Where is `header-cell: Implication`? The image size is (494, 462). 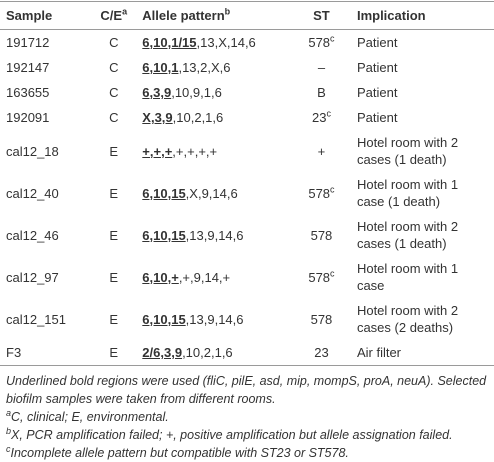
header-cell: Implication is located at coordinates (422, 15).